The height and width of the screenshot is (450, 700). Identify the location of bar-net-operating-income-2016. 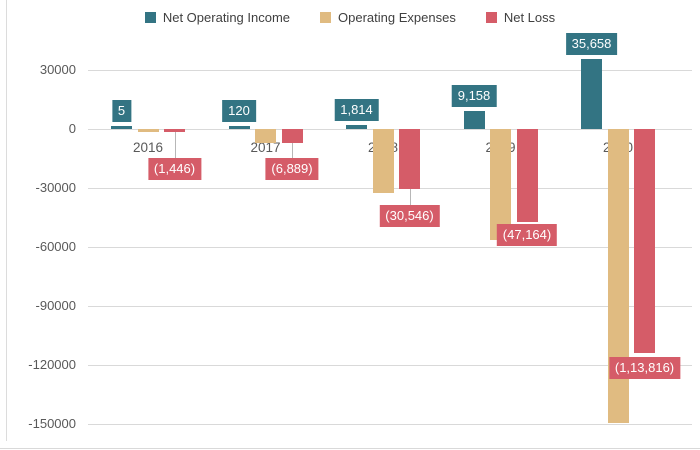
(121, 127).